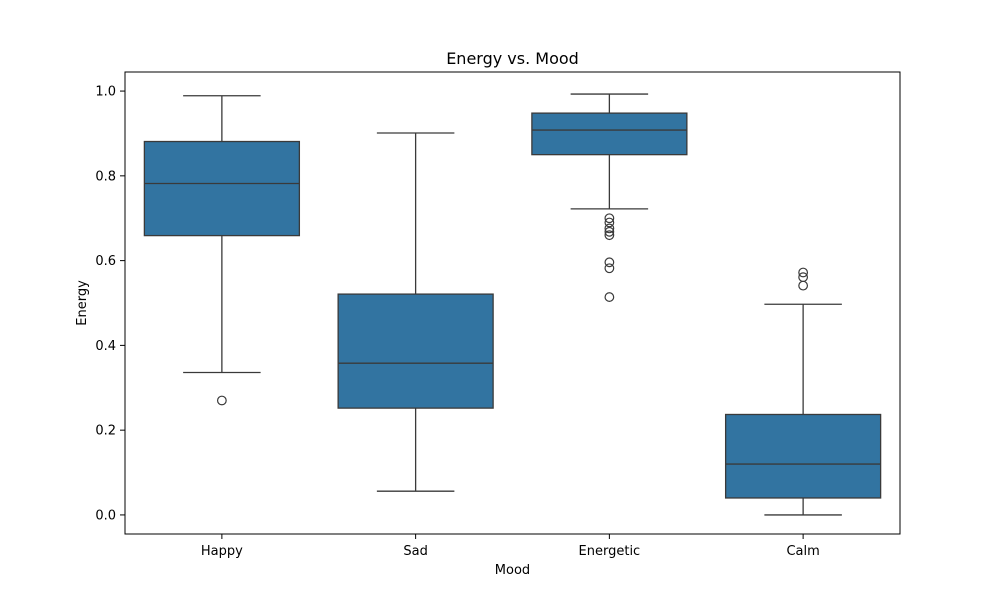  What do you see at coordinates (105, 431) in the screenshot?
I see `y-tick-label: 0.2` at bounding box center [105, 431].